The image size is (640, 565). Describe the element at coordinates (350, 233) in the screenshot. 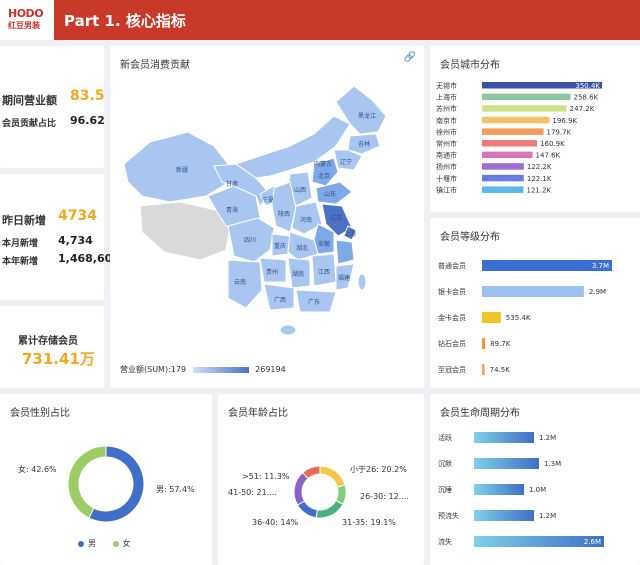

I see `region-shanghai` at that location.